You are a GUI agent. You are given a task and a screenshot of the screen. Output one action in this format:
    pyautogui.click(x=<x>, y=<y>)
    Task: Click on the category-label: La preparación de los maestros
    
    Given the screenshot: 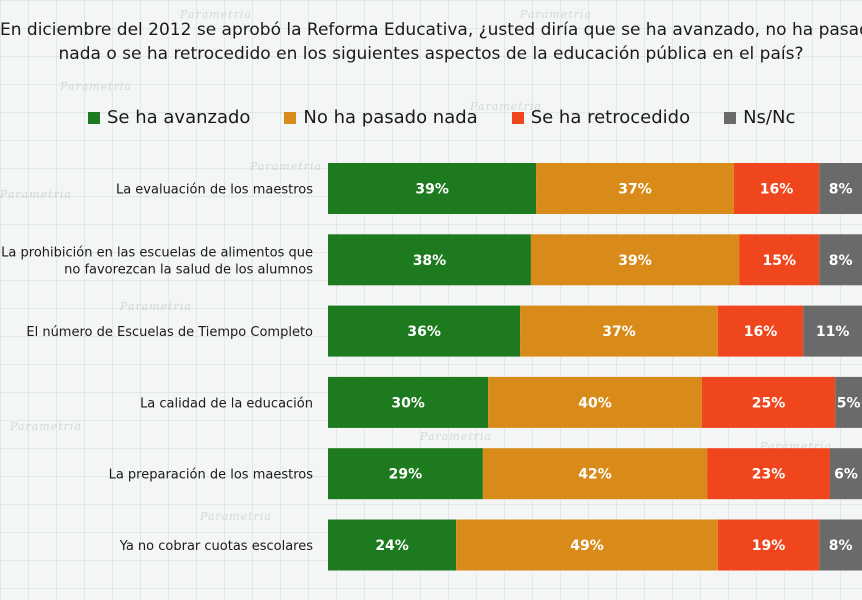 What is the action you would take?
    pyautogui.click(x=211, y=475)
    